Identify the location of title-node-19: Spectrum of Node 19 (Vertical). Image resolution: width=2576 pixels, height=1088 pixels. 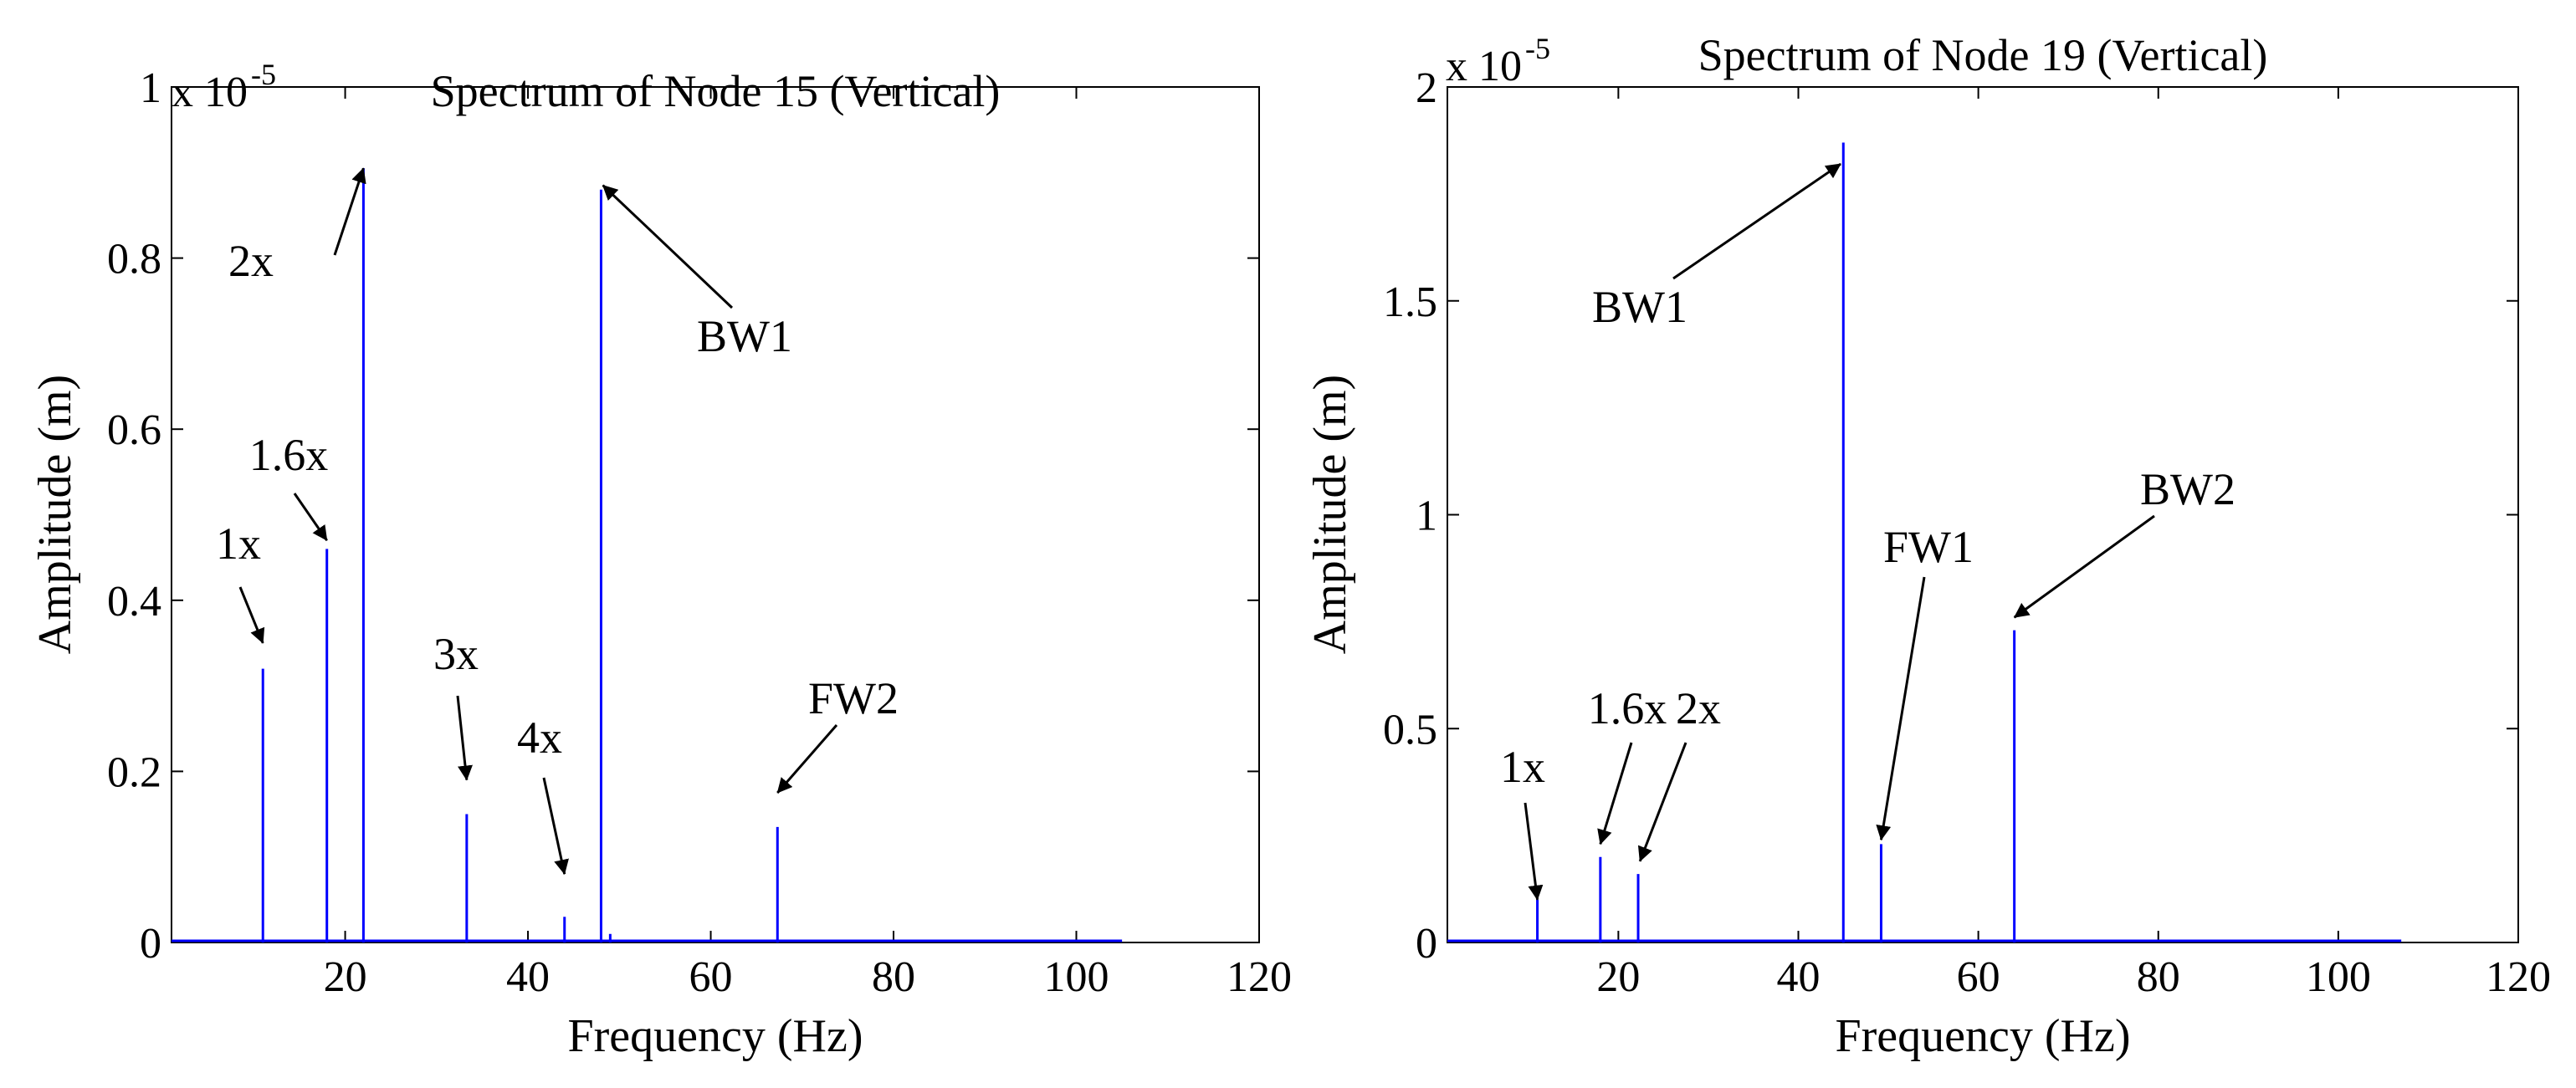
(1983, 55).